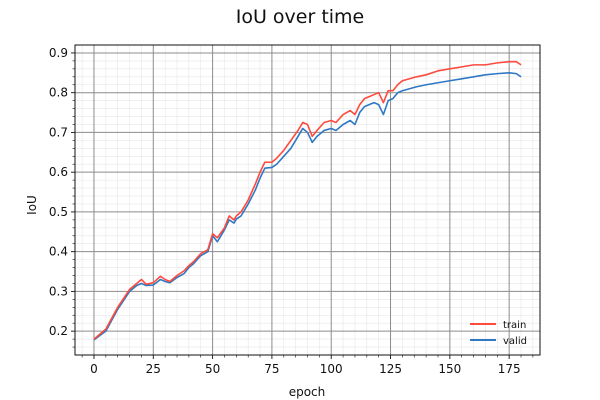 The image size is (600, 400). Describe the element at coordinates (307, 365) in the screenshot. I see `x-axis: 0 25 50 75 100 125 150 175` at that location.